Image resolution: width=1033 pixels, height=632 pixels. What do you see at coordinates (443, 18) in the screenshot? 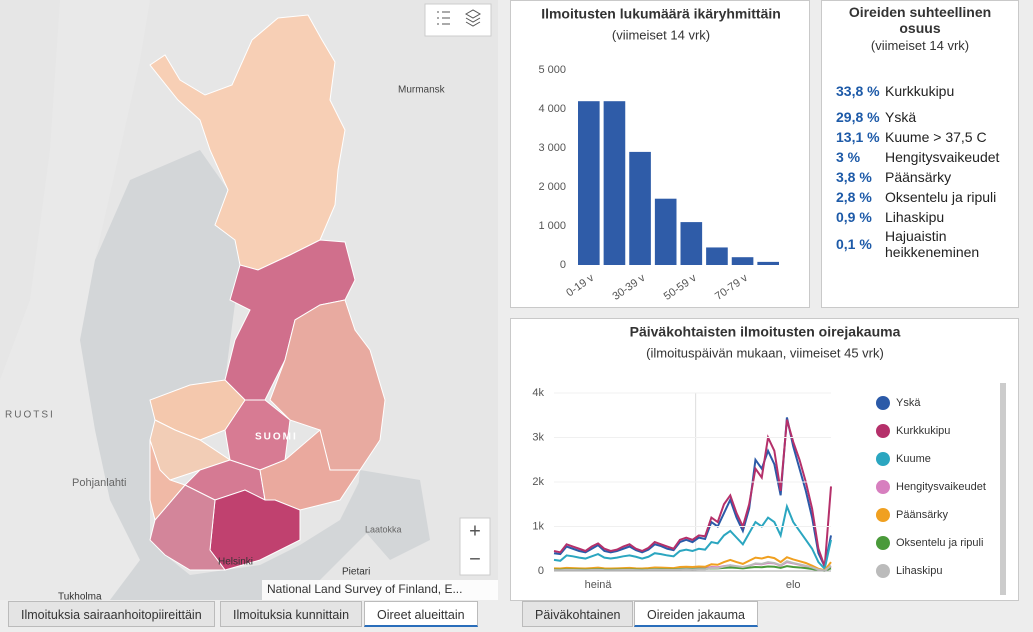
I see `legend-icon` at bounding box center [443, 18].